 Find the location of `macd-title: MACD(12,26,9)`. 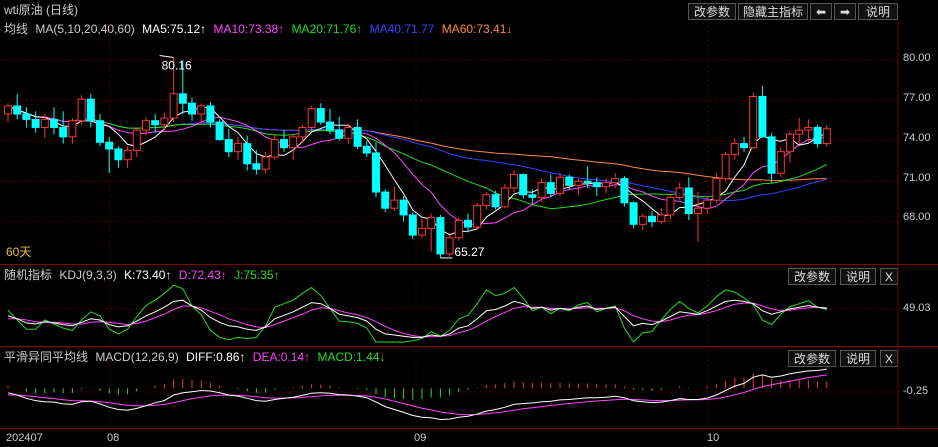

macd-title: MACD(12,26,9) is located at coordinates (137, 357).